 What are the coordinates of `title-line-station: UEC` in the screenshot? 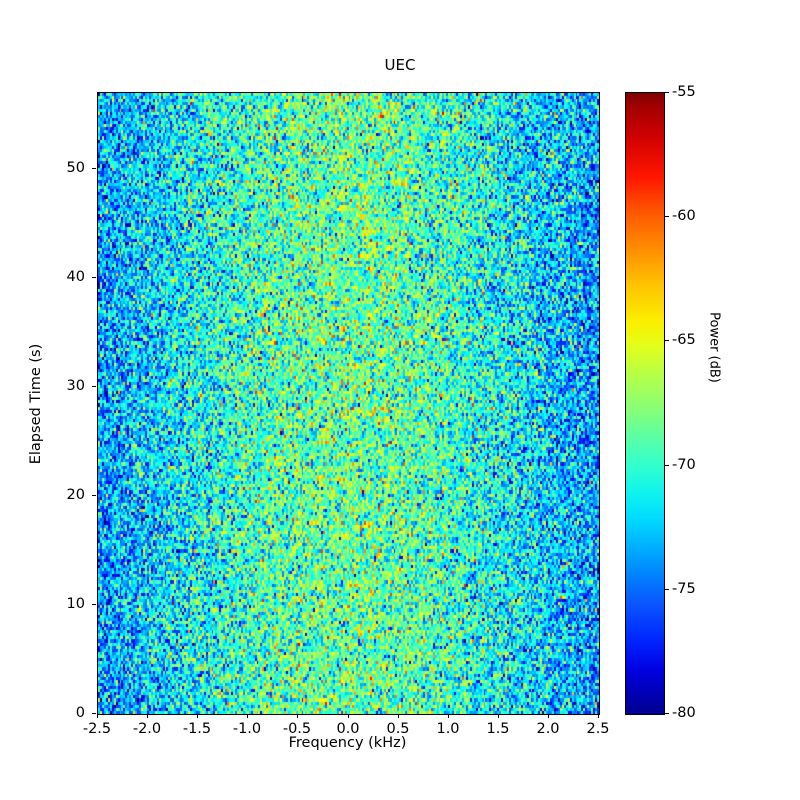 It's located at (400, 65).